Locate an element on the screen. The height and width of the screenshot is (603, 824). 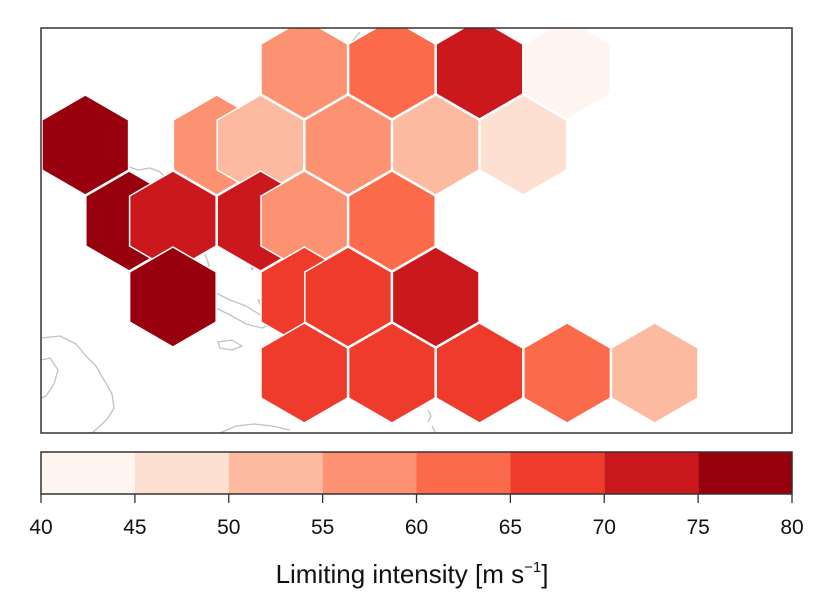
jamaica is located at coordinates (230, 345).